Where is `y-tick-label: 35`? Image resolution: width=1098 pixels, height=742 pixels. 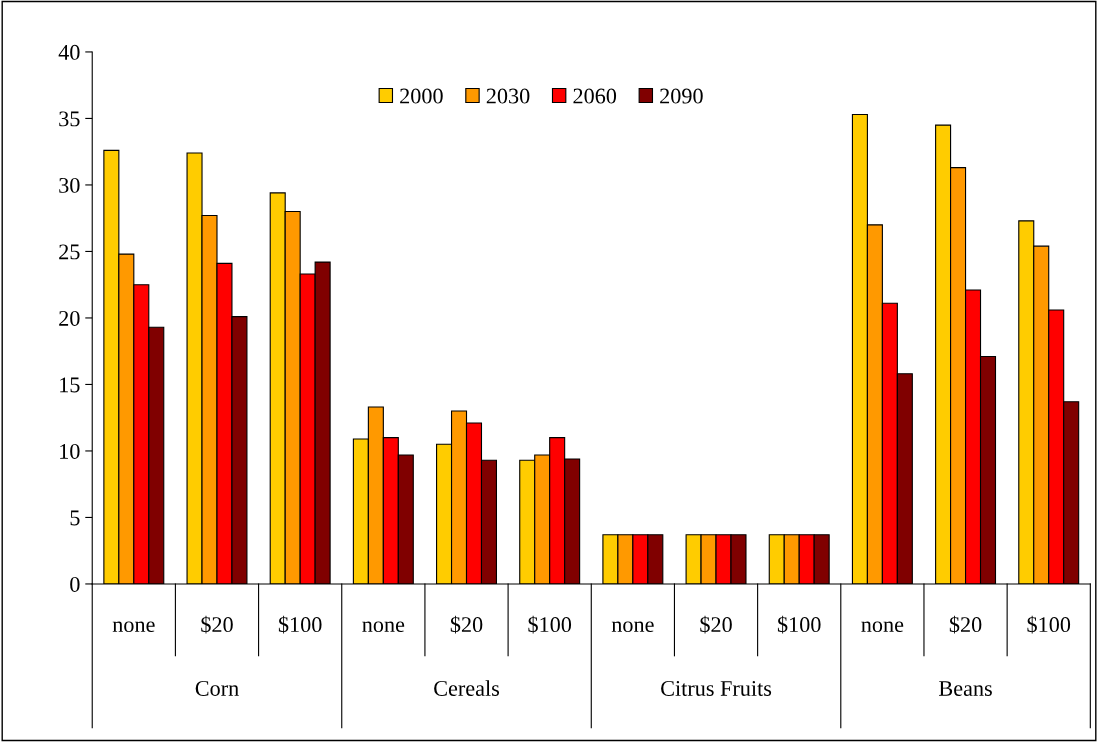 y-tick-label: 35 is located at coordinates (69, 119).